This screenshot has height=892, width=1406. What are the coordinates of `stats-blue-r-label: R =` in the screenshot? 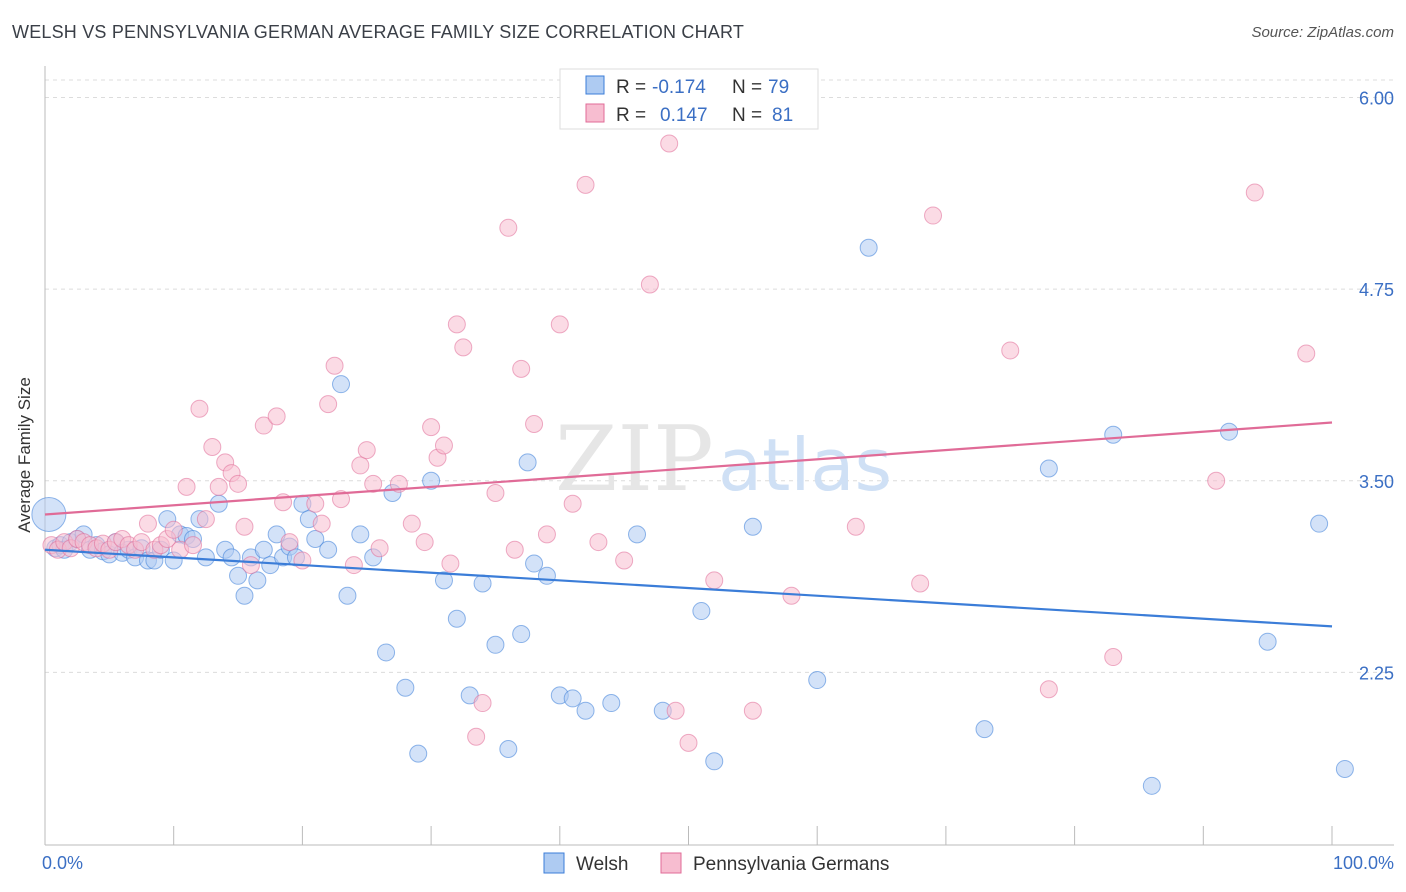 It's located at (631, 87).